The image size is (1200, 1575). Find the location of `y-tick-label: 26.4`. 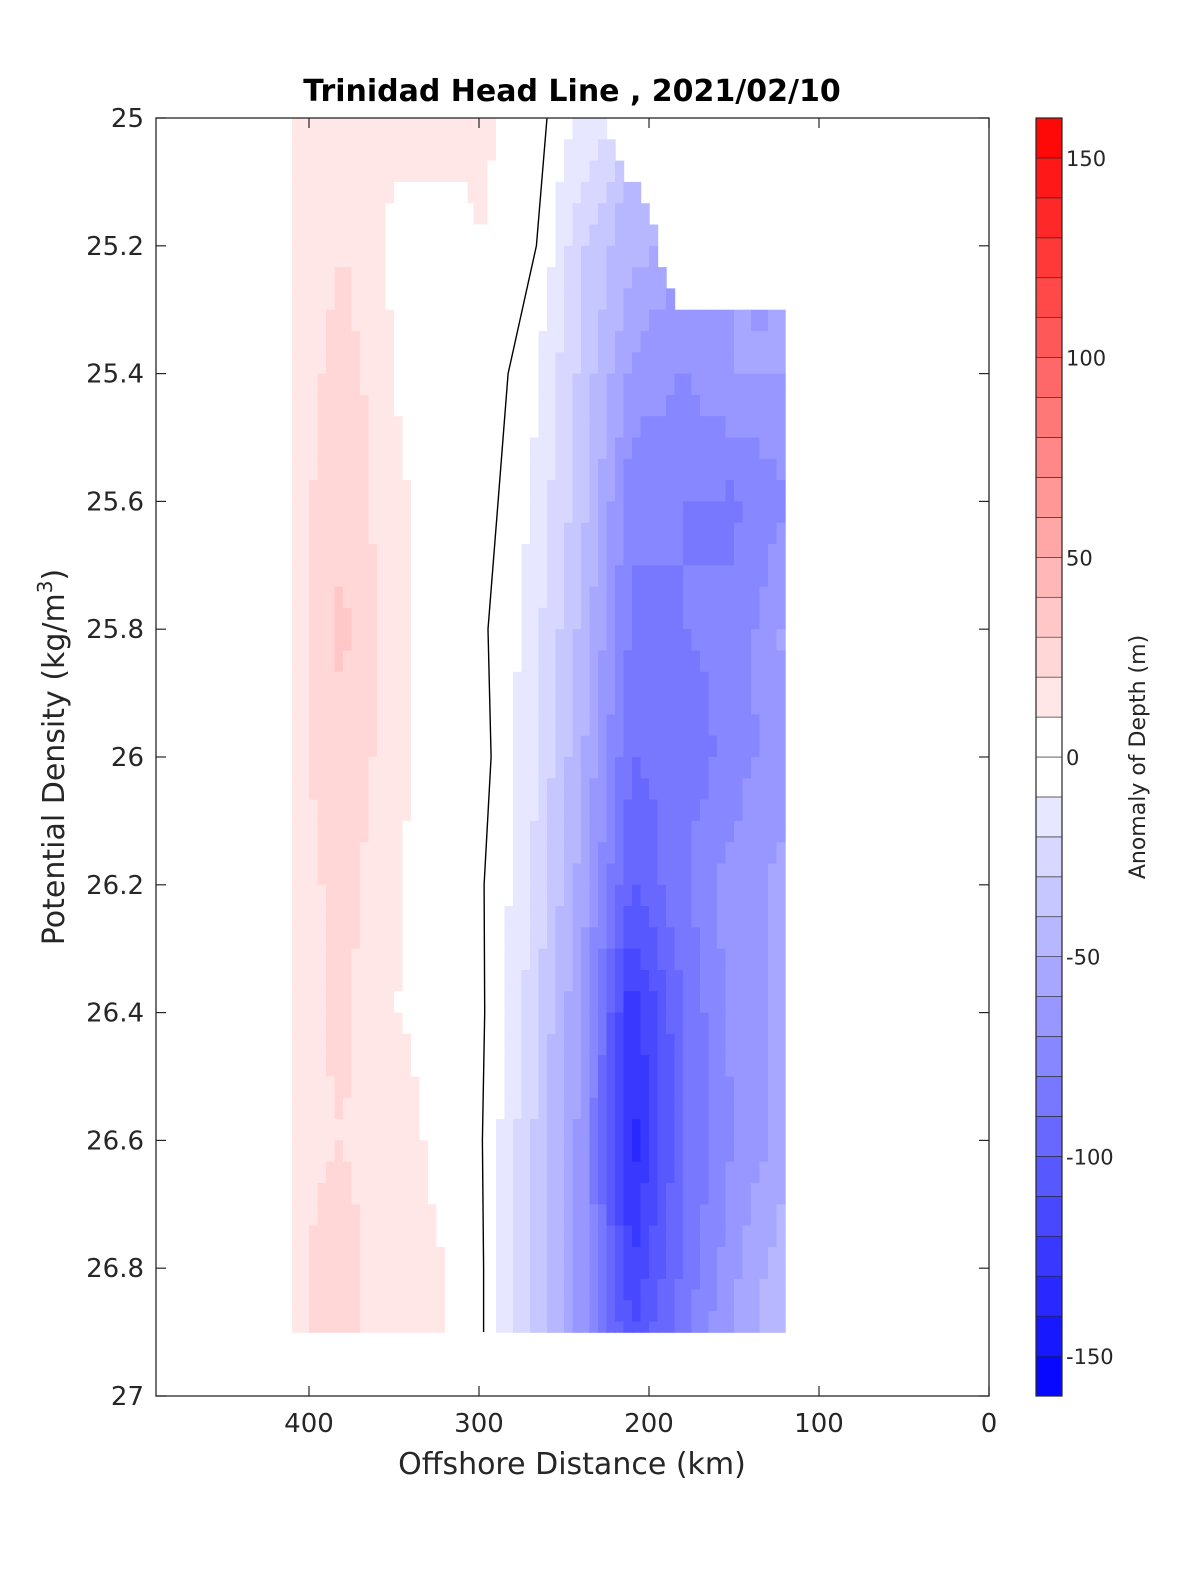

y-tick-label: 26.4 is located at coordinates (115, 1014).